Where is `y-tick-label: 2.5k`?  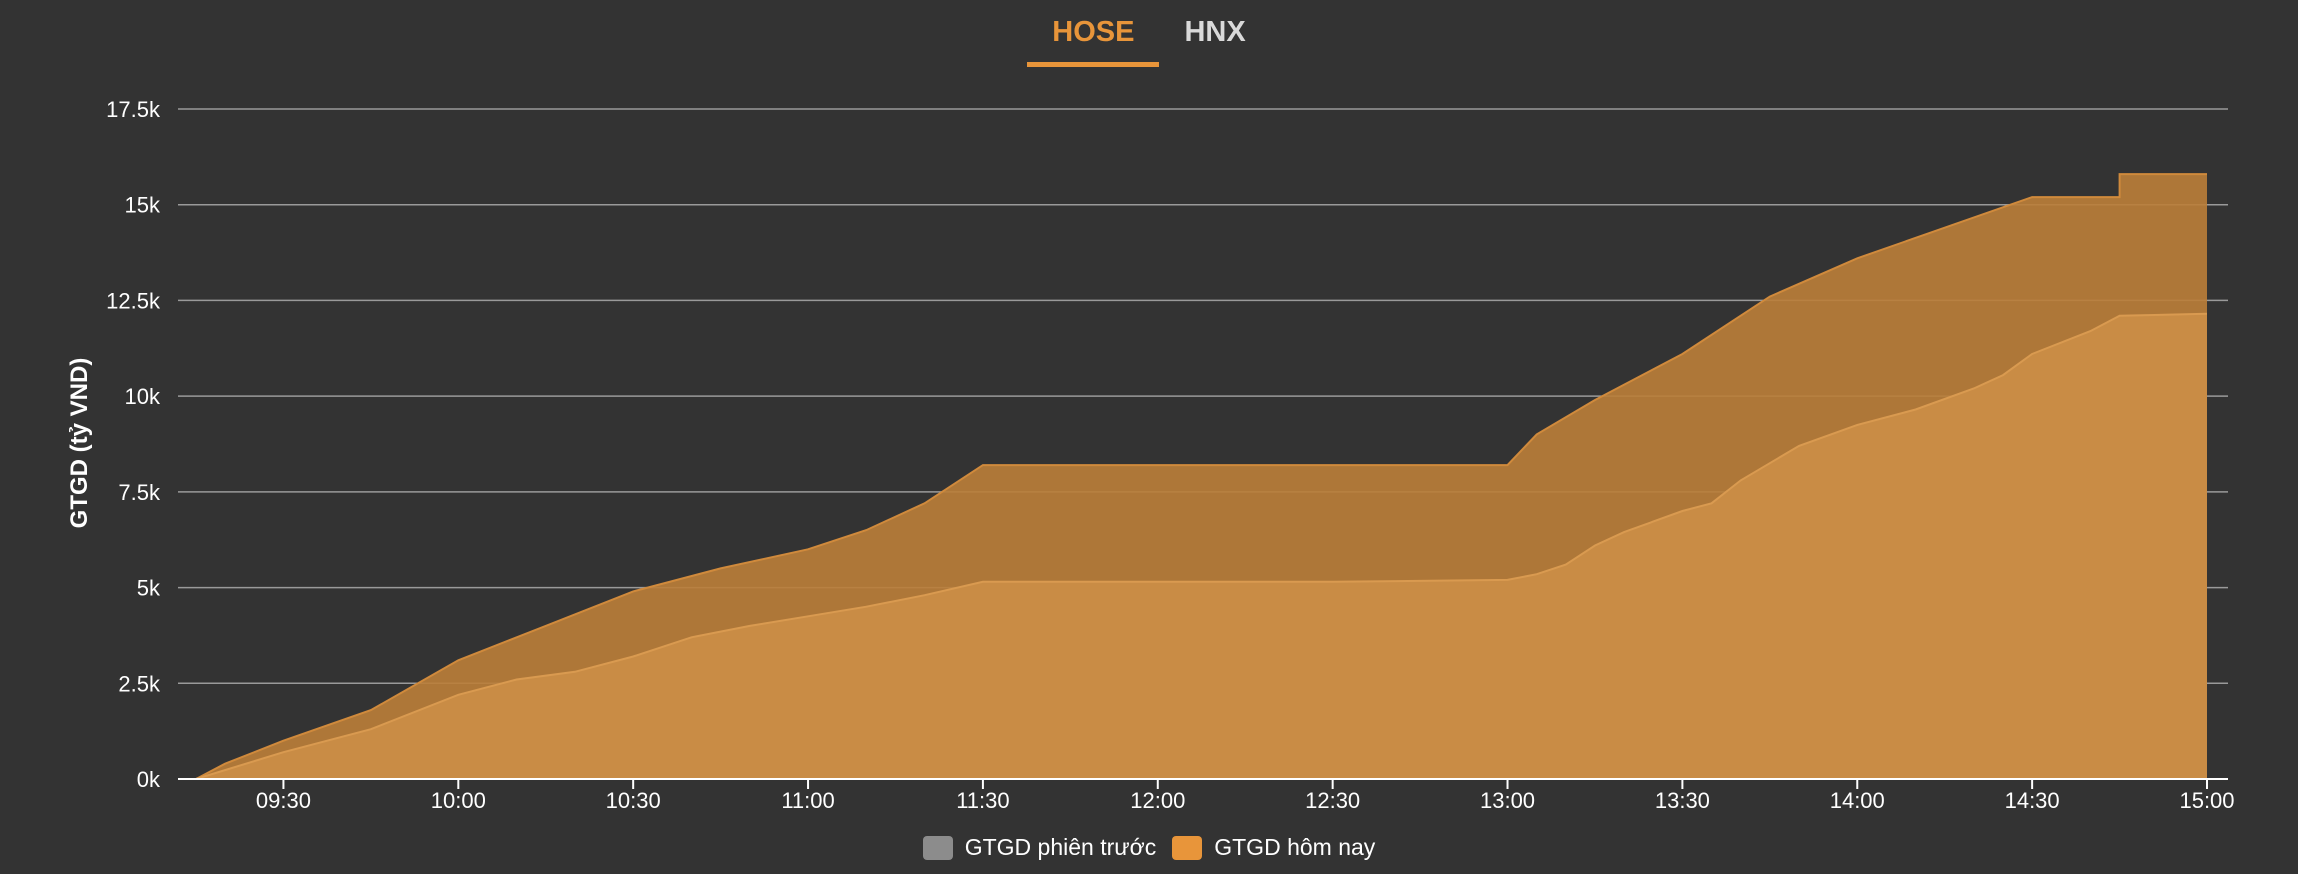
y-tick-label: 2.5k is located at coordinates (139, 683).